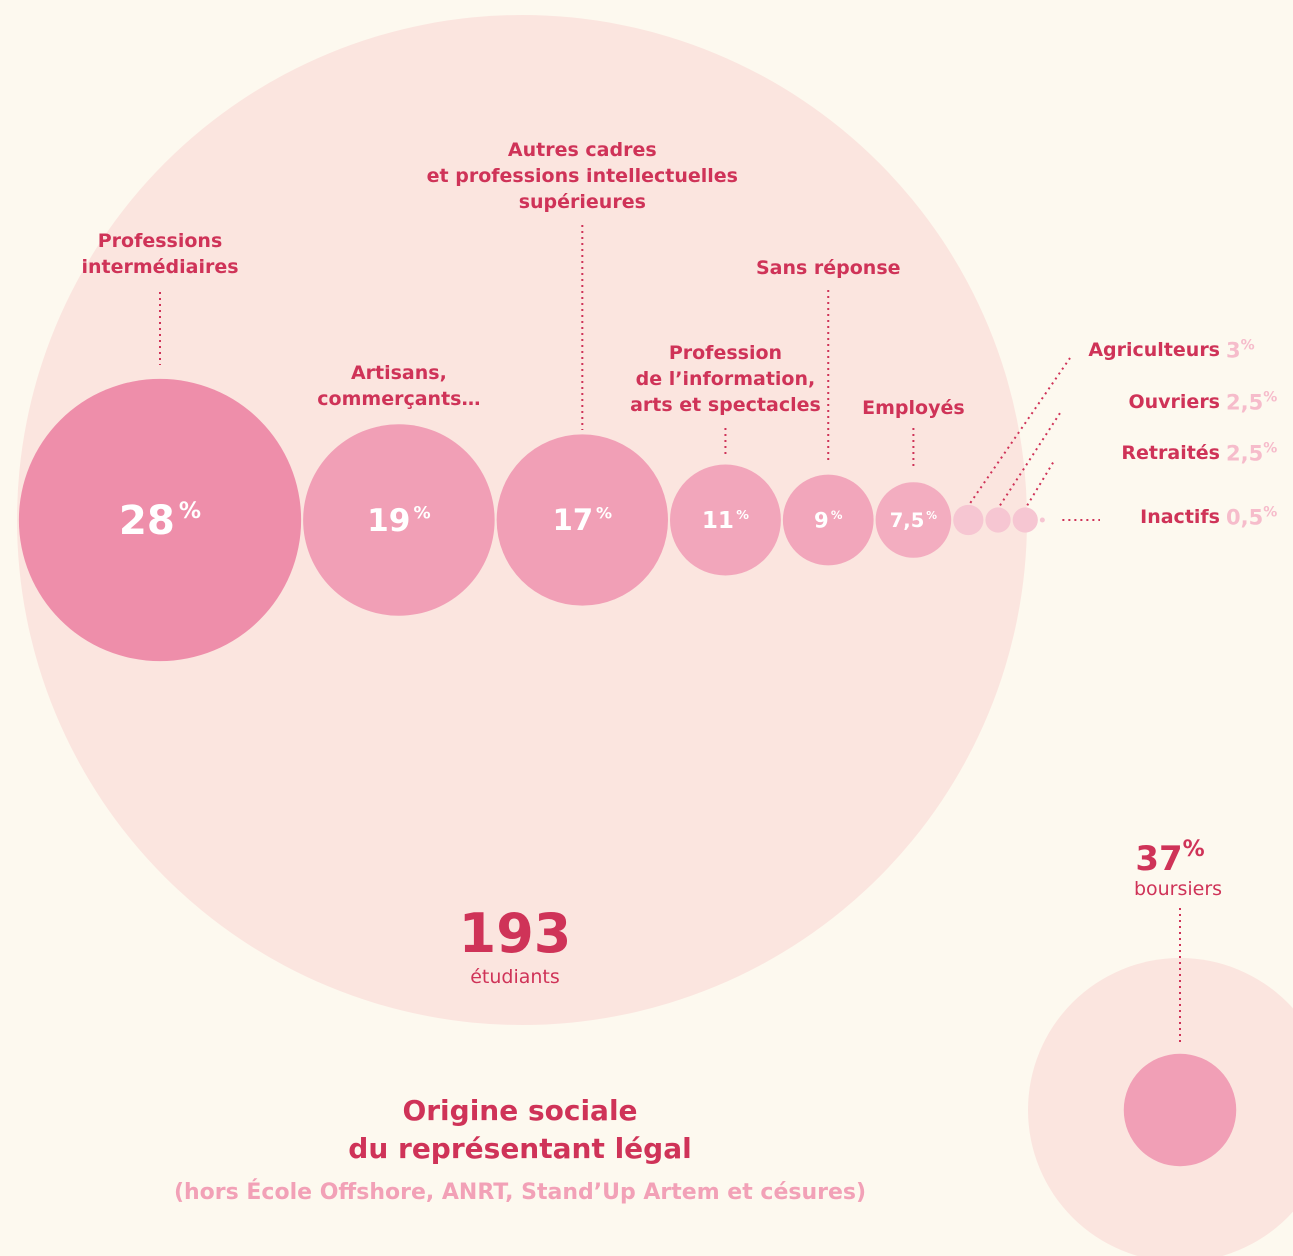 This screenshot has height=1256, width=1293. I want to click on boursiers-number: 37, so click(1158, 859).